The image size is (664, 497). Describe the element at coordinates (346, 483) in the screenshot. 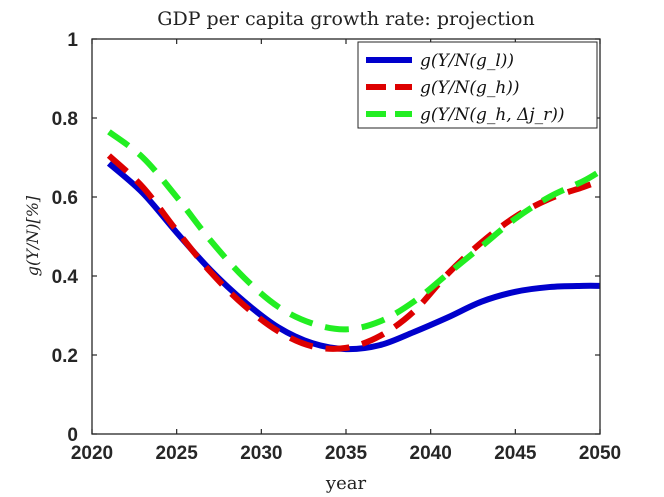

I see `x-axis-label: year` at that location.